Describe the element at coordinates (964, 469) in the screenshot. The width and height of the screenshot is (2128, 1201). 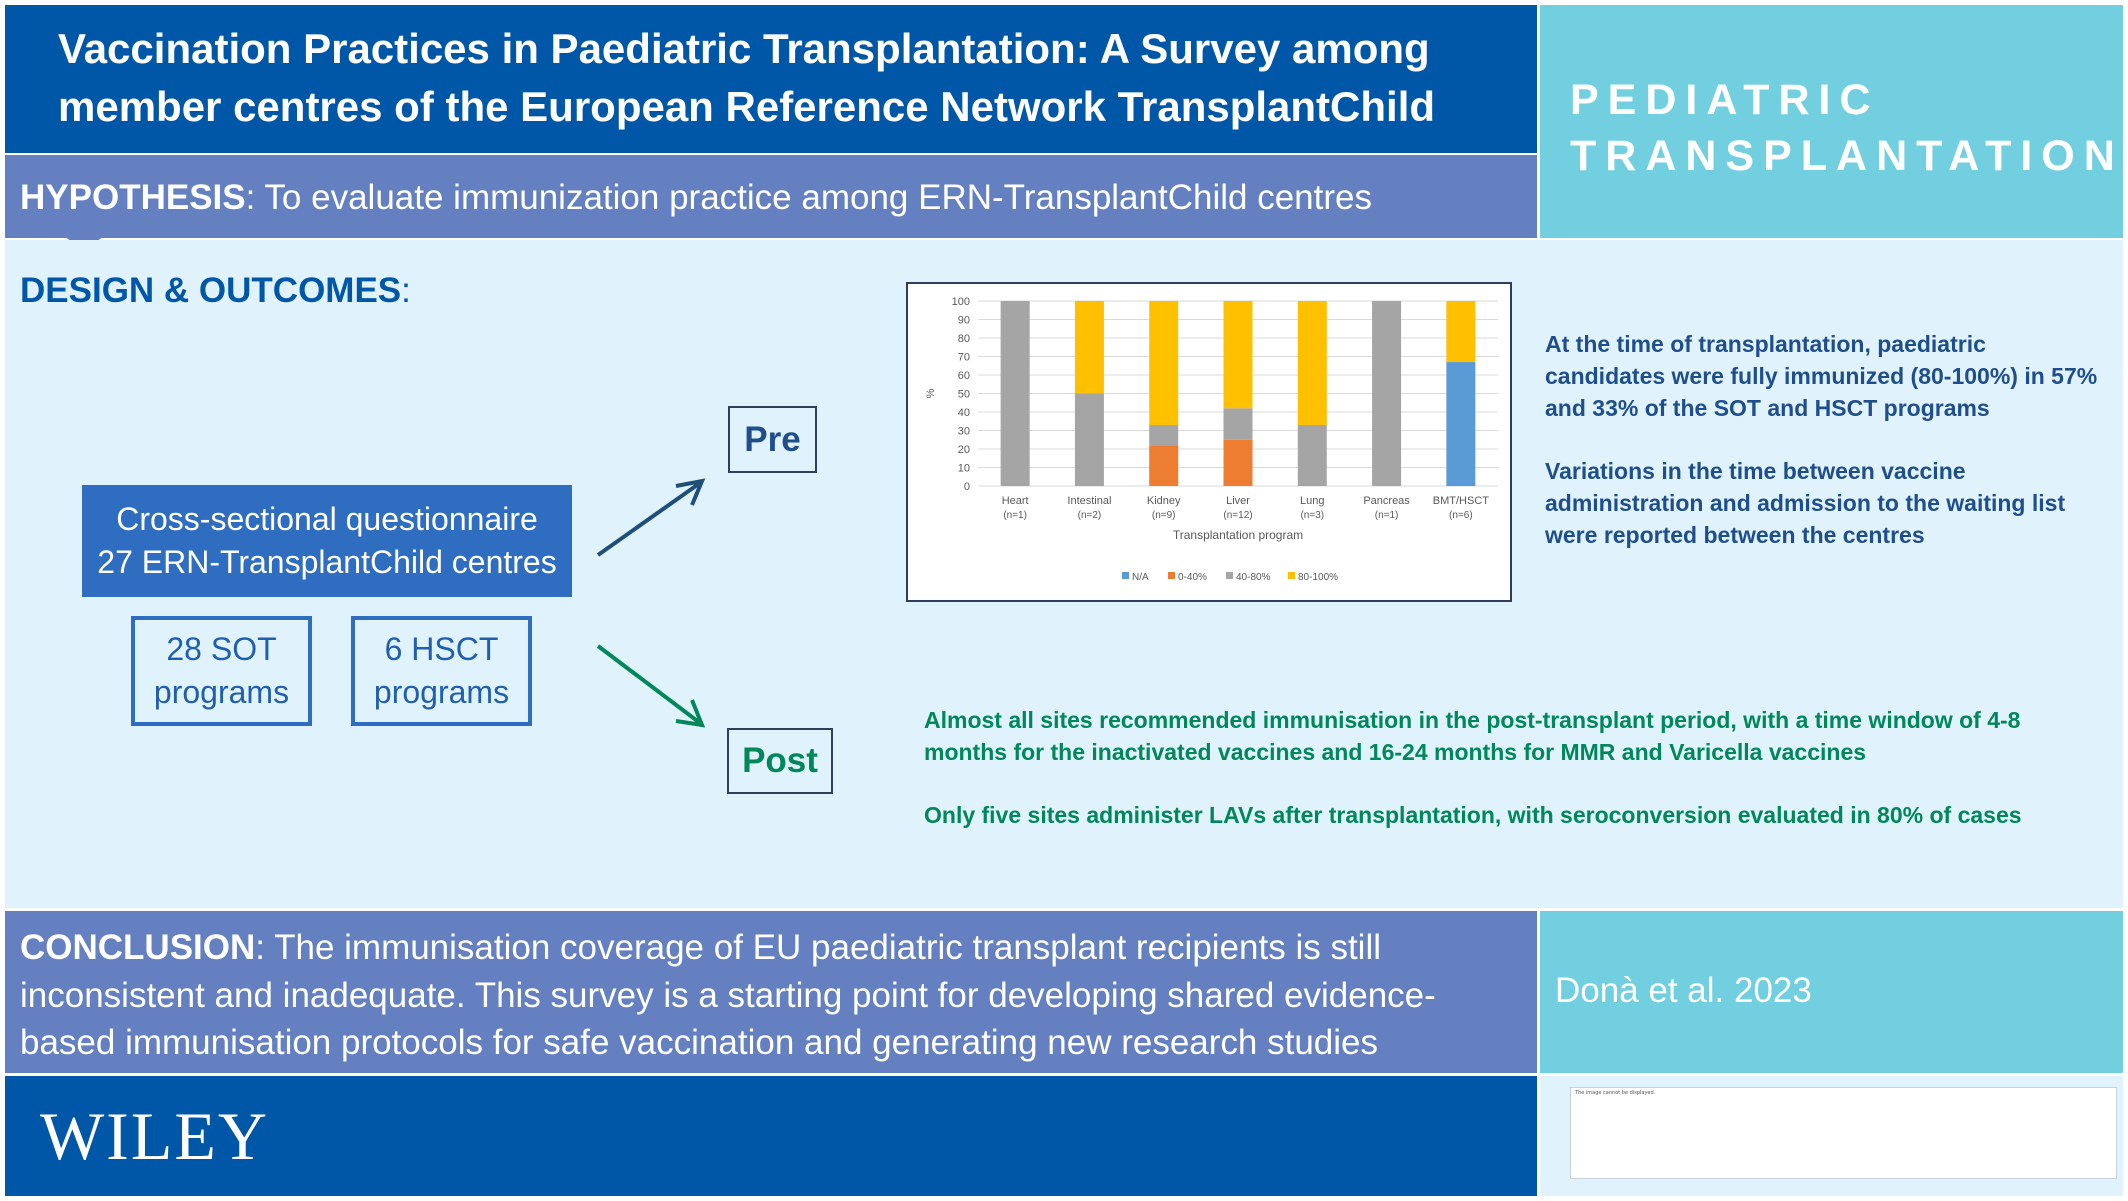
I see `y-tick-label: 10` at that location.